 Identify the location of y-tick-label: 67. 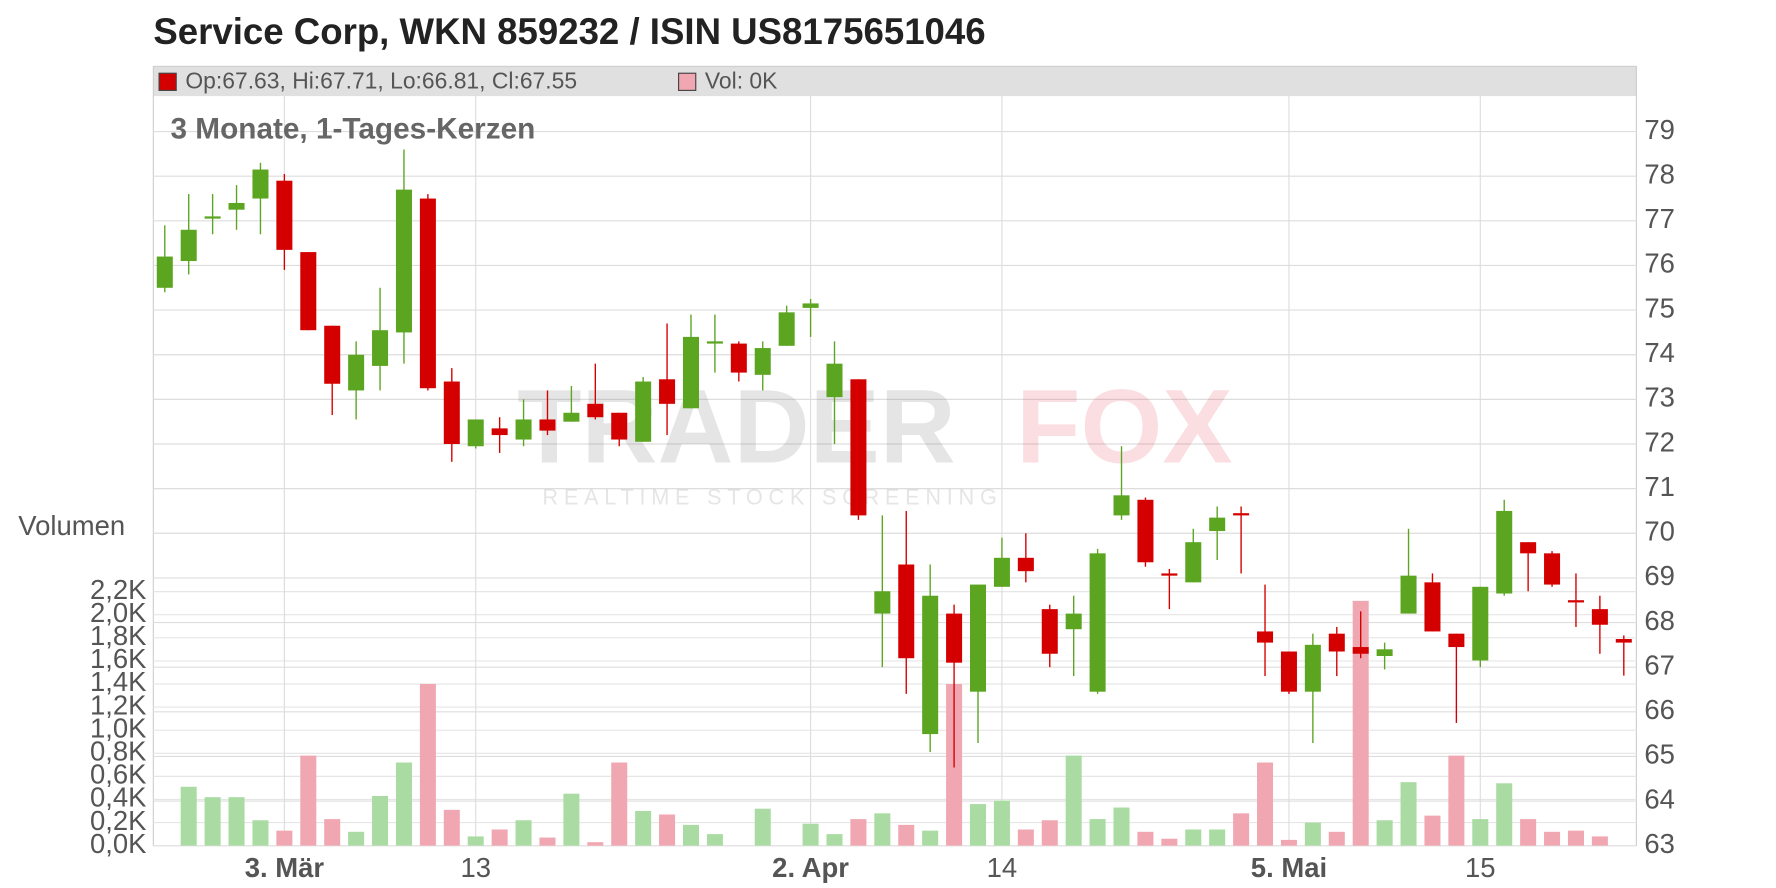
(1659, 664).